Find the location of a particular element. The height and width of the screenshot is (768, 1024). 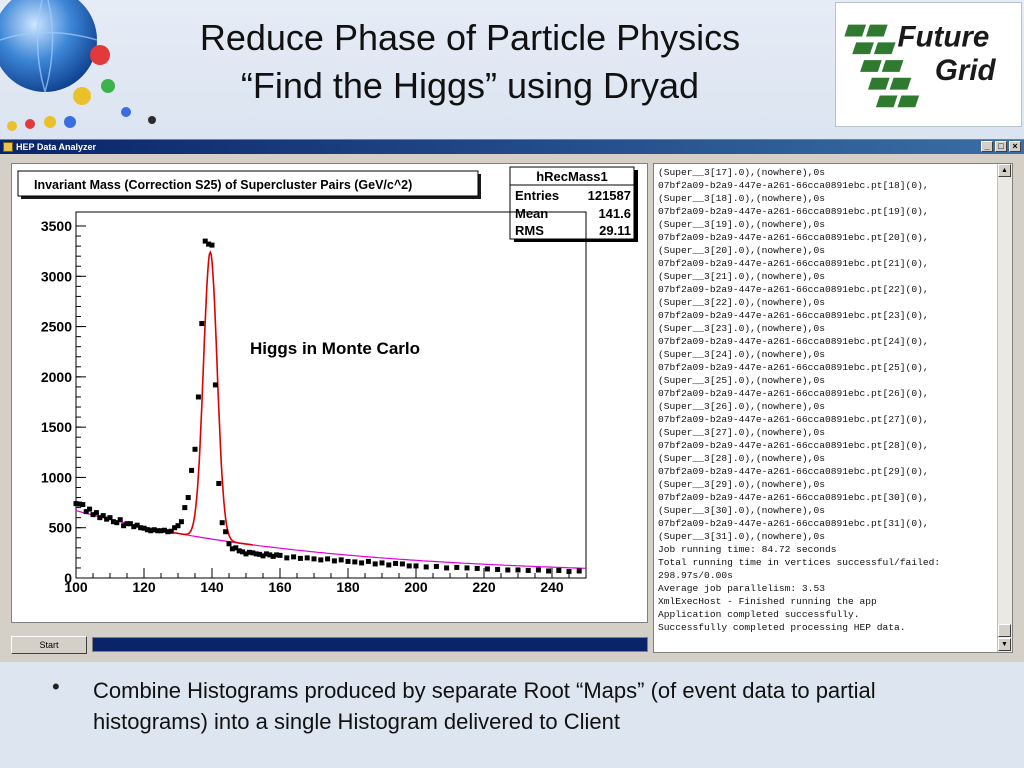

y-tick-label: 2500 is located at coordinates (56, 327).